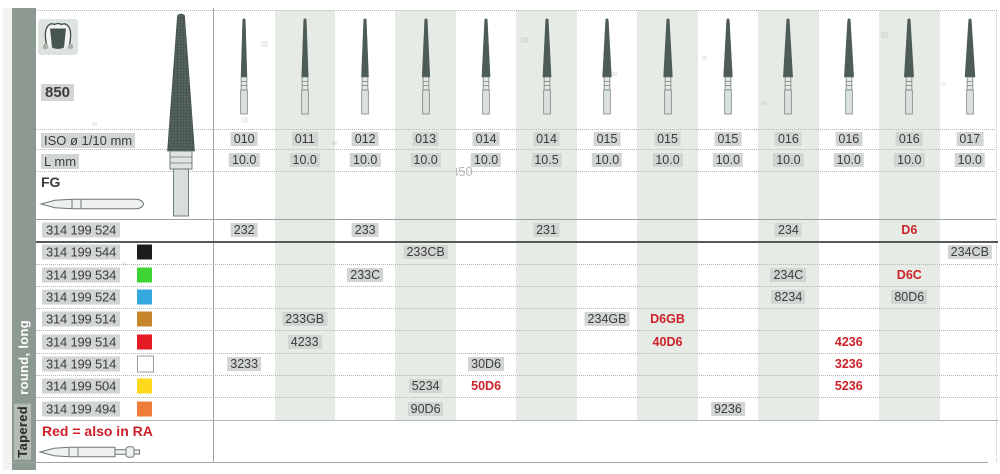  Describe the element at coordinates (425, 252) in the screenshot. I see `product-code-cell: 233CB` at that location.